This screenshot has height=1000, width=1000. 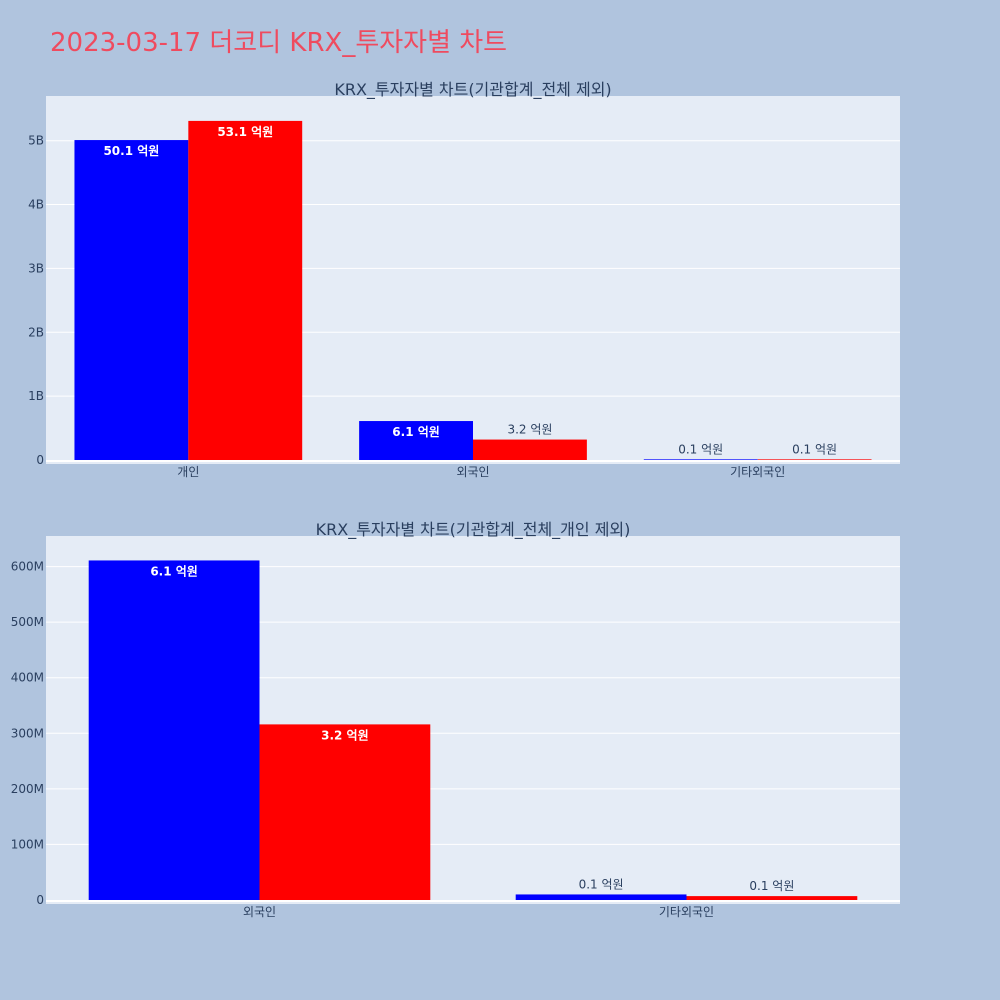 What do you see at coordinates (345, 735) in the screenshot?
I see `bottom-data-label: 3.2 억원` at bounding box center [345, 735].